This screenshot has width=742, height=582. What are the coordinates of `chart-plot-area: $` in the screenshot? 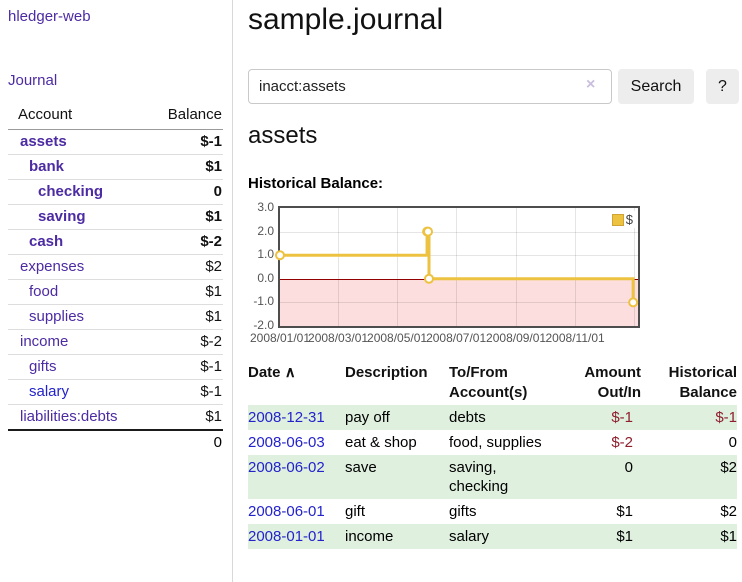 It's located at (457, 267).